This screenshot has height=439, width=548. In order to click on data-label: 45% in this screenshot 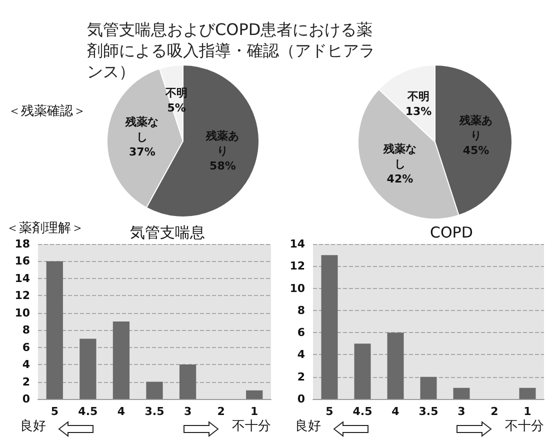, I will do `click(476, 151)`.